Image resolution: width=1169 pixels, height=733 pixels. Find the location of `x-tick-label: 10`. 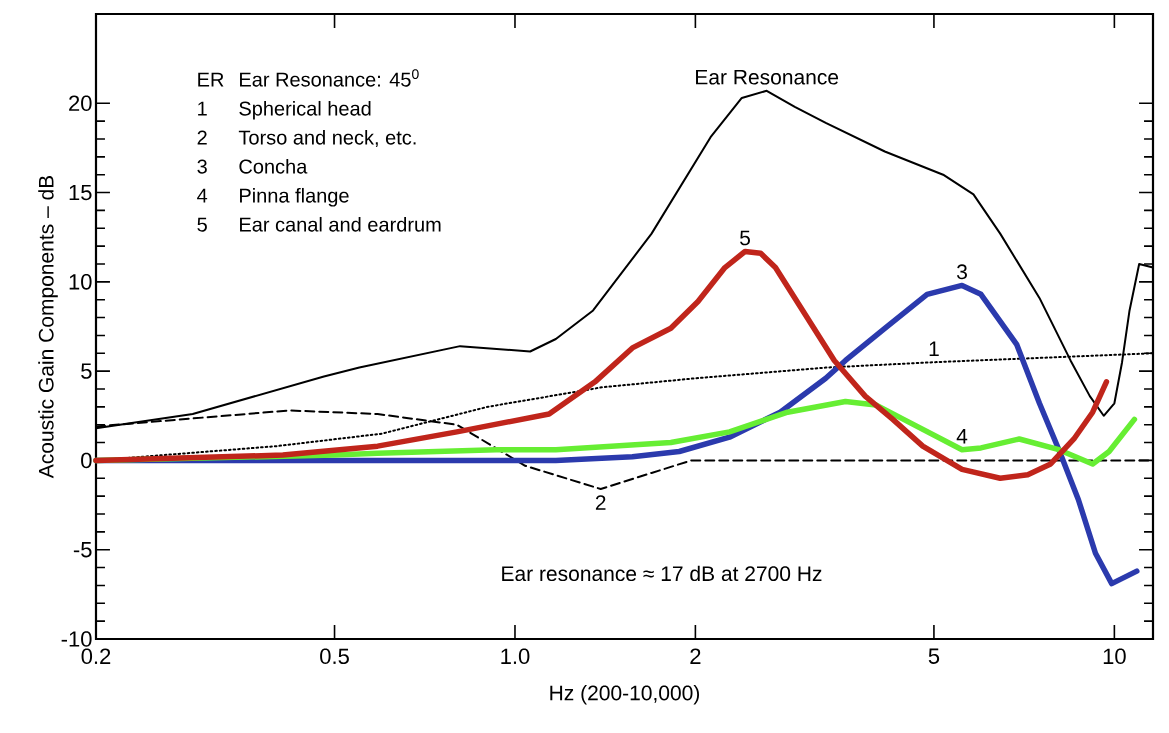

x-tick-label: 10 is located at coordinates (1114, 656).